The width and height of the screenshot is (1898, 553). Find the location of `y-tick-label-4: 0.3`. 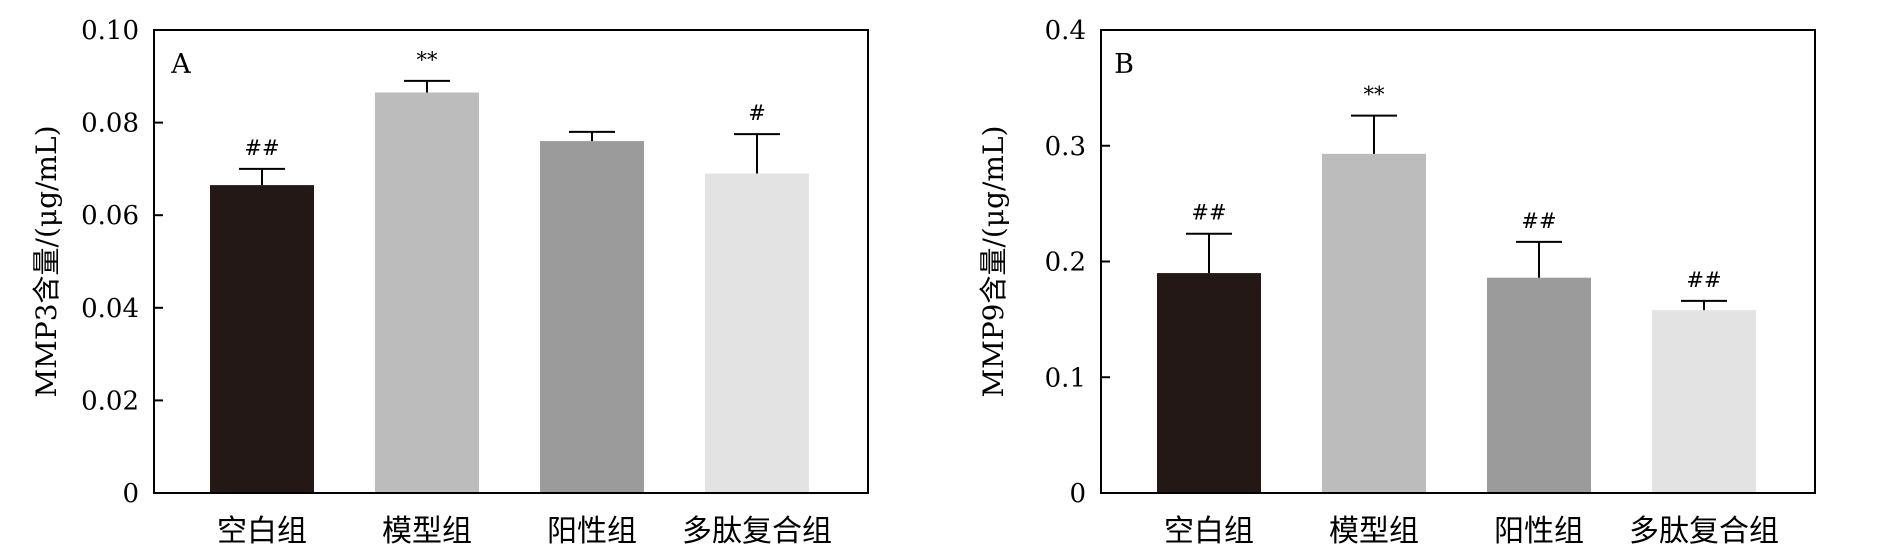

y-tick-label-4: 0.3 is located at coordinates (1065, 147).